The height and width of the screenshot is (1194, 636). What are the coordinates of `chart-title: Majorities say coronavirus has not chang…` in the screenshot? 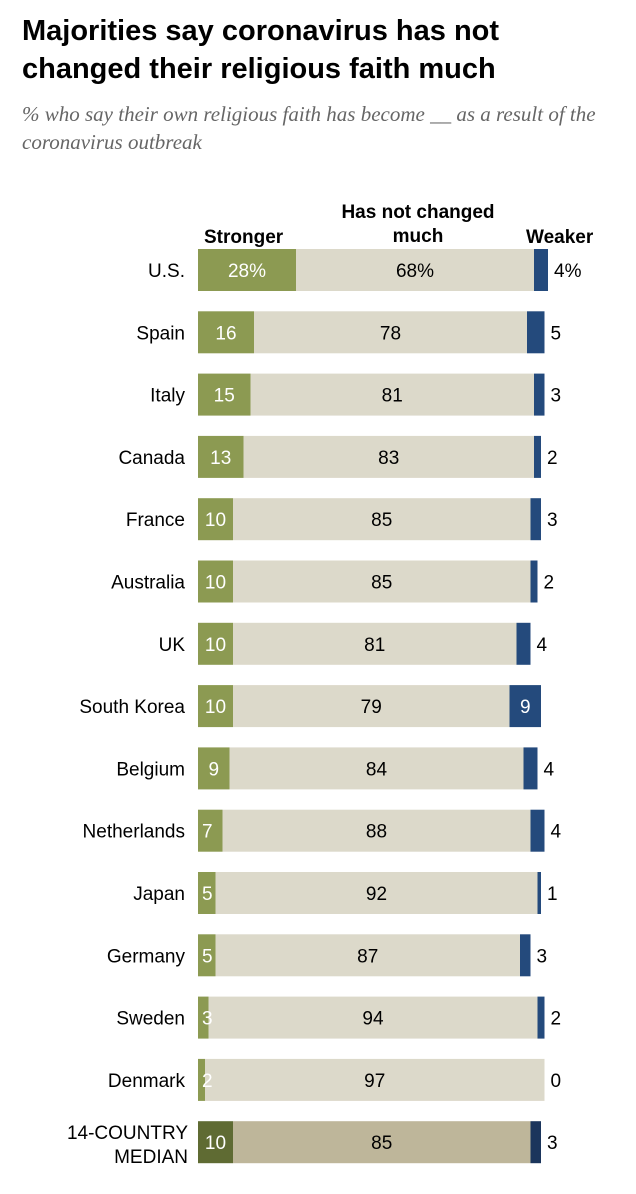 It's located at (261, 50).